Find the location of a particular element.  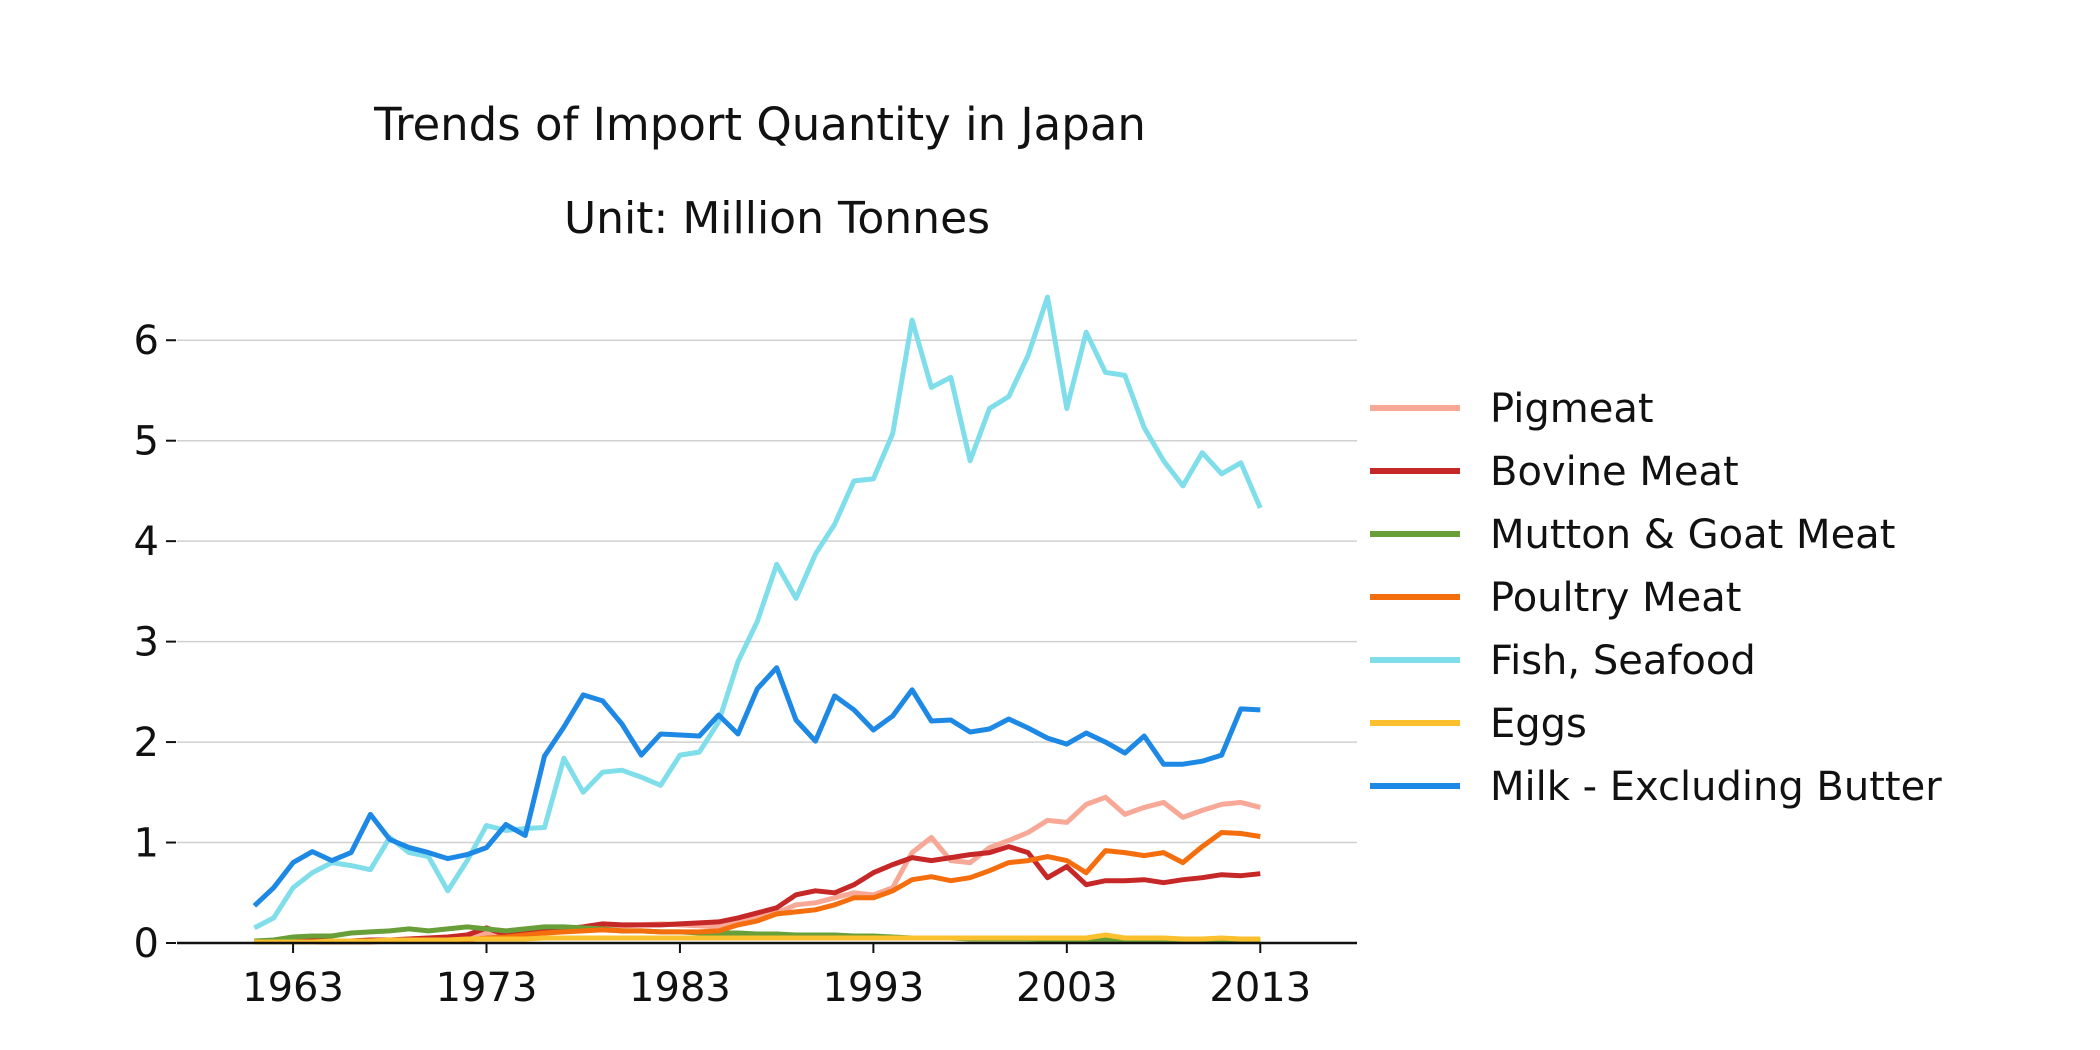

chart-subtitle: Unit: Million Tonnes is located at coordinates (777, 218).